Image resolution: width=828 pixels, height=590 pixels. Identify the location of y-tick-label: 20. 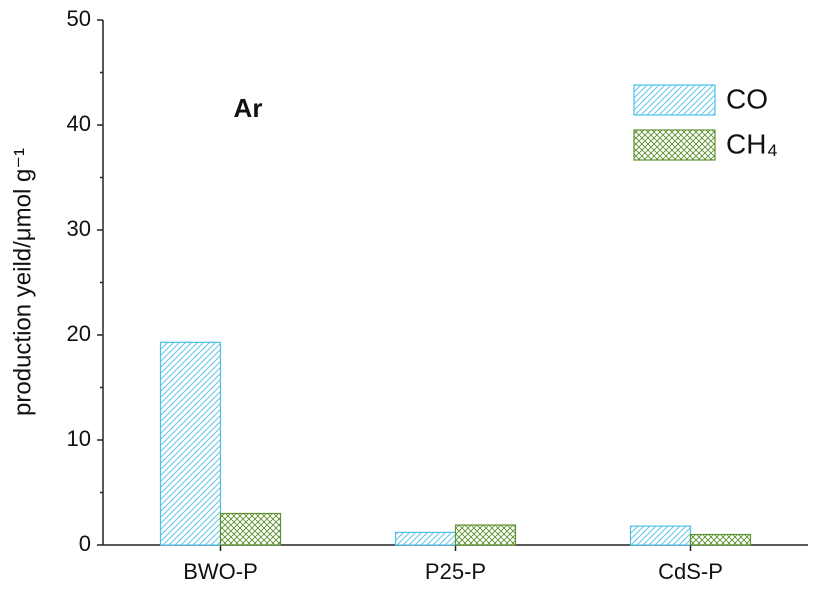
(79, 333).